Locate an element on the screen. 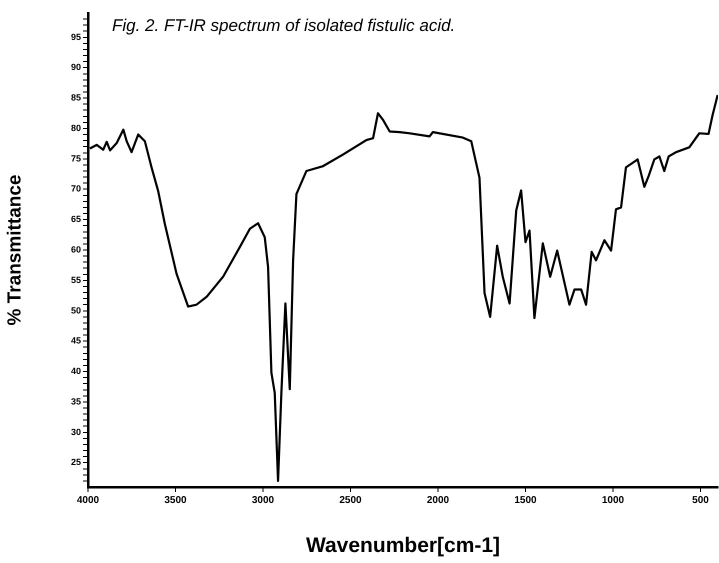 The width and height of the screenshot is (719, 563). x-tick-label: 1000 is located at coordinates (613, 500).